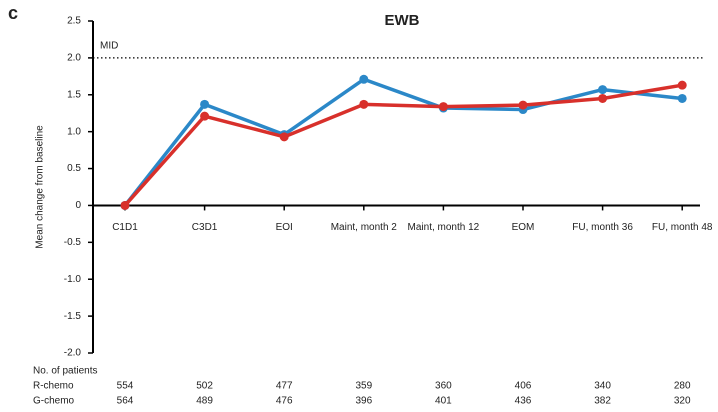 Image resolution: width=718 pixels, height=412 pixels. What do you see at coordinates (682, 386) in the screenshot?
I see `table-cell: 280` at bounding box center [682, 386].